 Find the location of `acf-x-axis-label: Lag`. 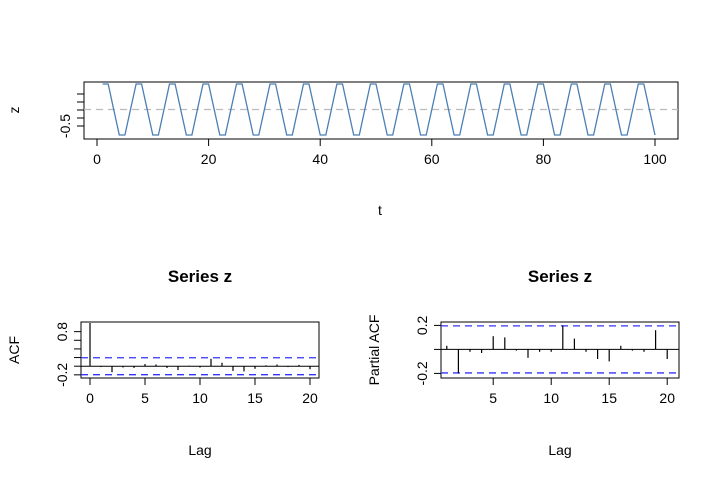

acf-x-axis-label: Lag is located at coordinates (199, 450).